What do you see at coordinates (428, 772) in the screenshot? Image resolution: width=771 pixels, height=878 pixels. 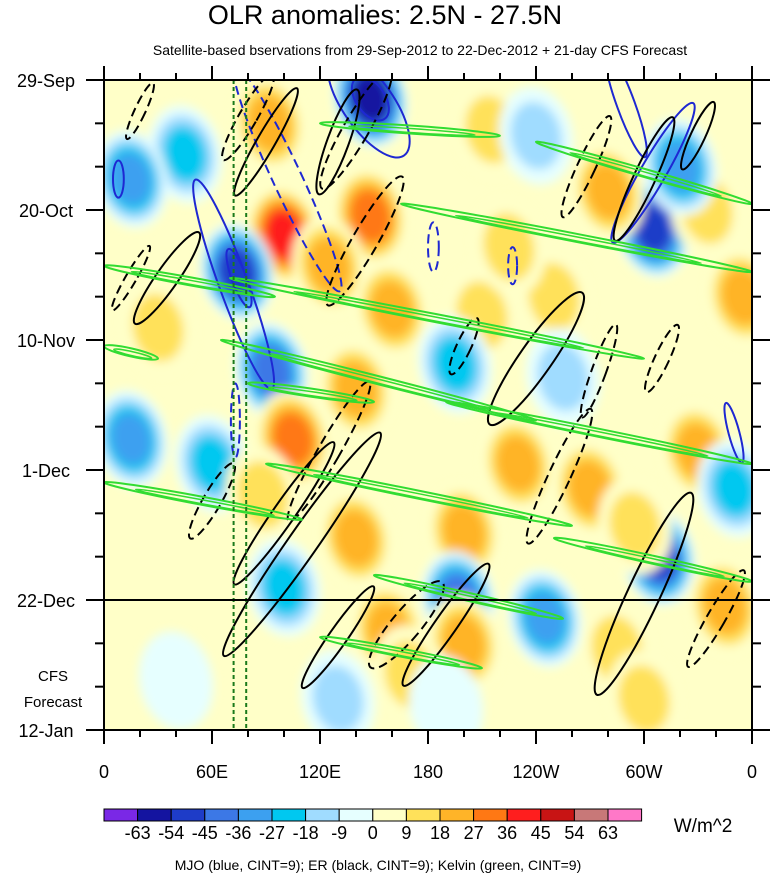 I see `x-tick-label-3: 180` at bounding box center [428, 772].